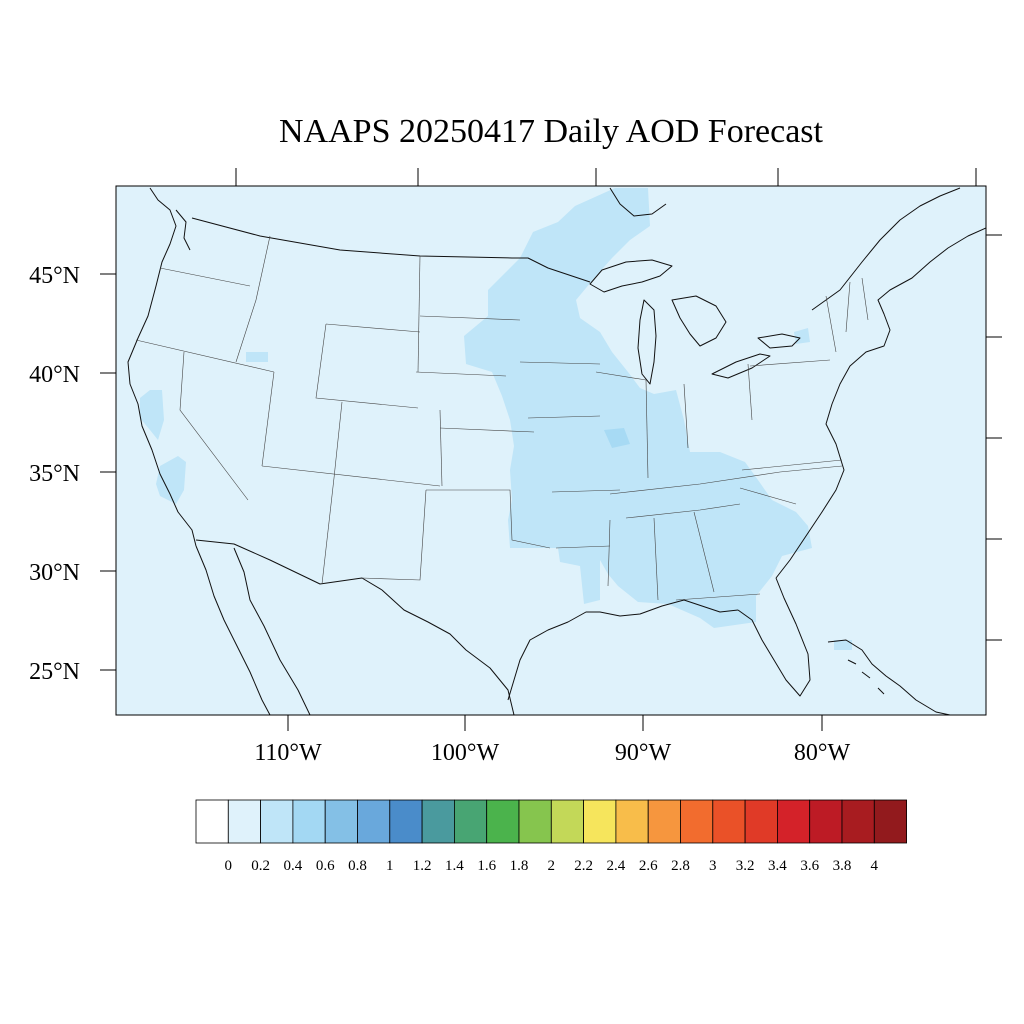 The image size is (1024, 1024). What do you see at coordinates (367, 366) in the screenshot?
I see `state-line-wy` at bounding box center [367, 366].